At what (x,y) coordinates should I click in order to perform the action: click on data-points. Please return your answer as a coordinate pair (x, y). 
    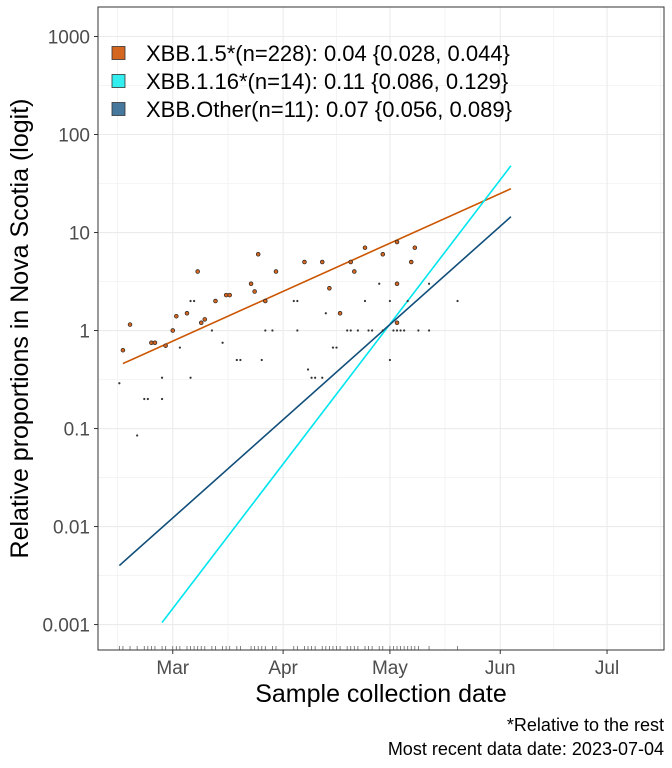
    Looking at the image, I should click on (288, 338).